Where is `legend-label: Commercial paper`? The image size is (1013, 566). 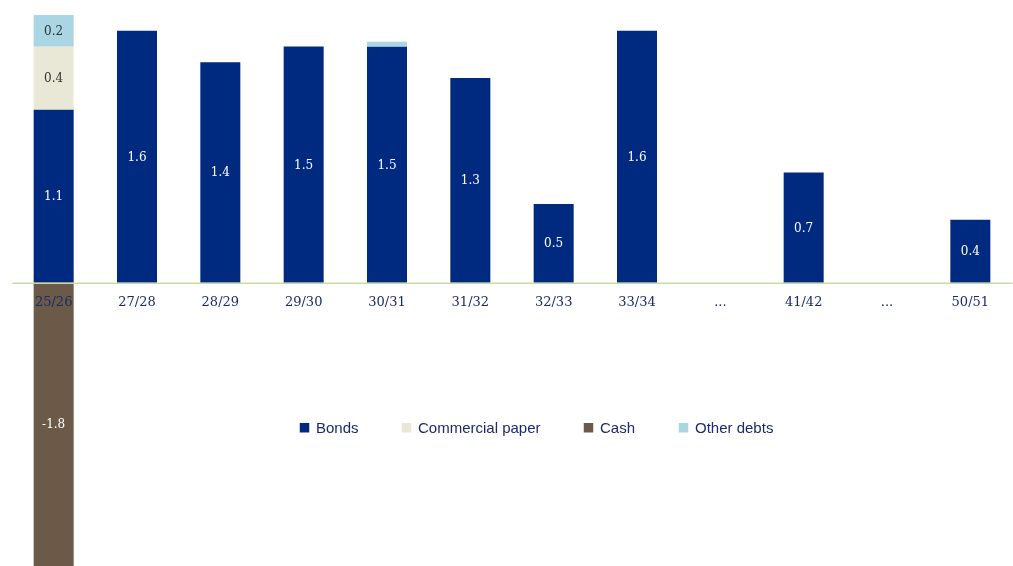 legend-label: Commercial paper is located at coordinates (479, 427).